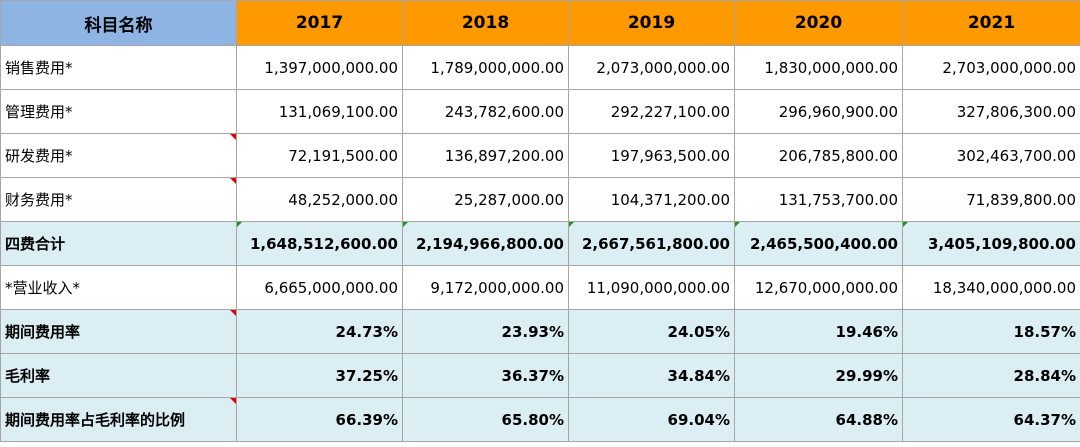 This screenshot has height=447, width=1080. I want to click on column-header-year: 2018, so click(485, 23).